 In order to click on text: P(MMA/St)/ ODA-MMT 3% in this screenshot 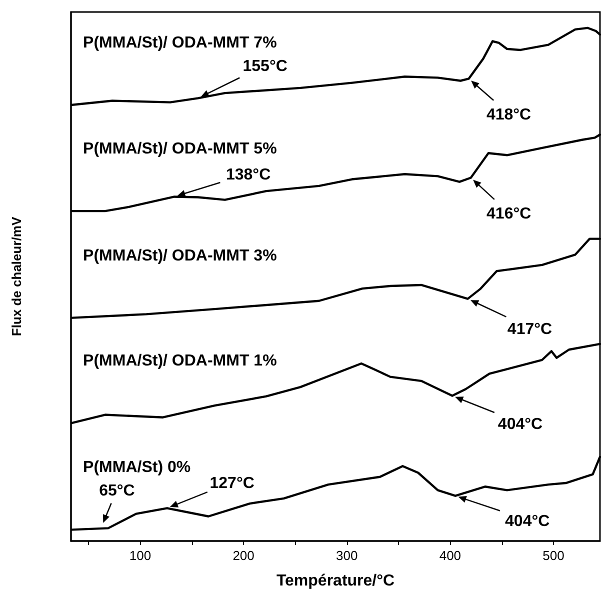, I will do `click(180, 255)`.